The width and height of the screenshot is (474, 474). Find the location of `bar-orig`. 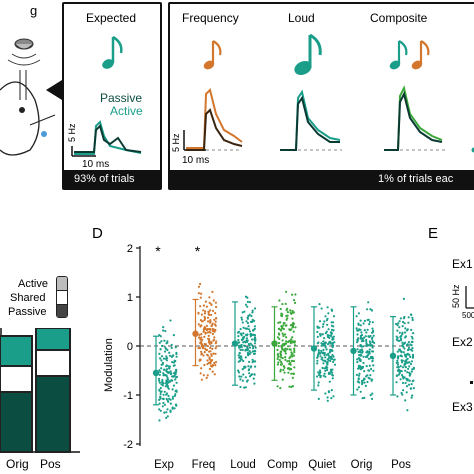

bar-orig is located at coordinates (16, 394).